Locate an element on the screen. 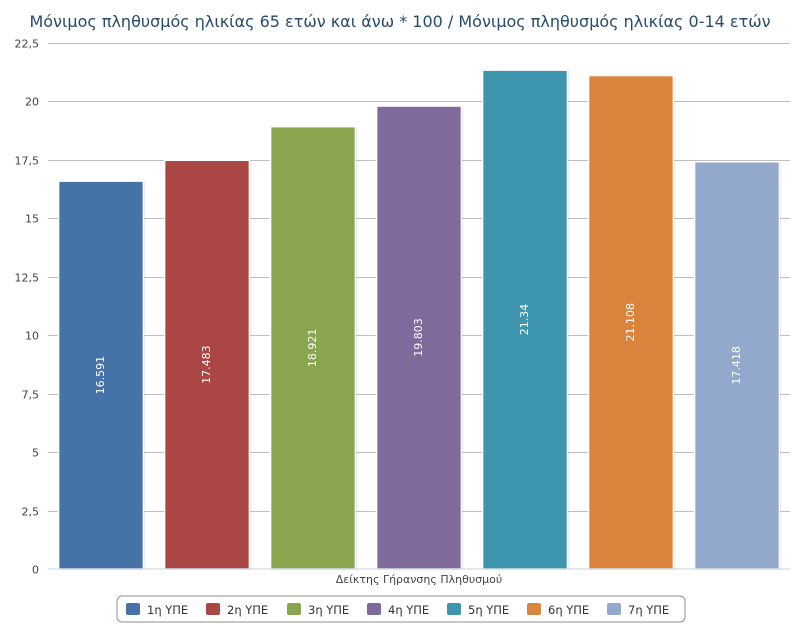 The width and height of the screenshot is (800, 640). legend-item: 1η ΥΠΕ is located at coordinates (157, 610).